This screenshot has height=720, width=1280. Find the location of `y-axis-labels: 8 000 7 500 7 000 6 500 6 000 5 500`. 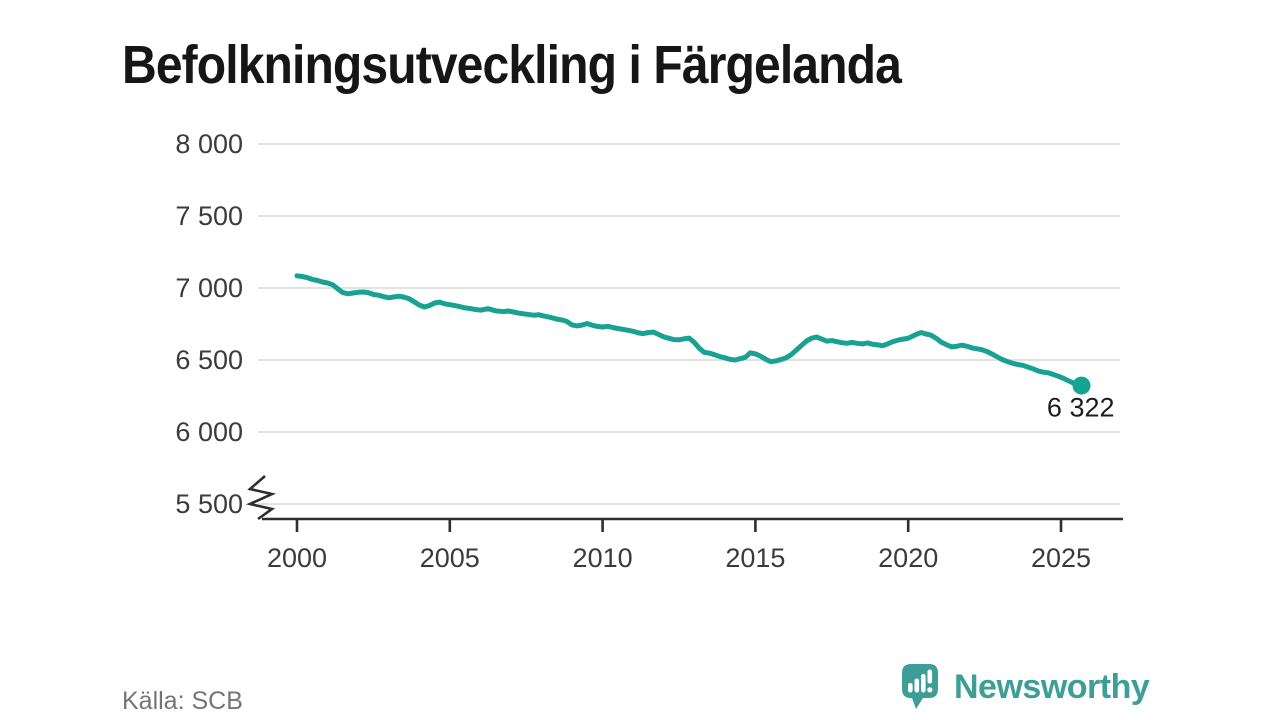

y-axis-labels: 8 000 7 500 7 000 6 500 6 000 5 500 is located at coordinates (209, 324).